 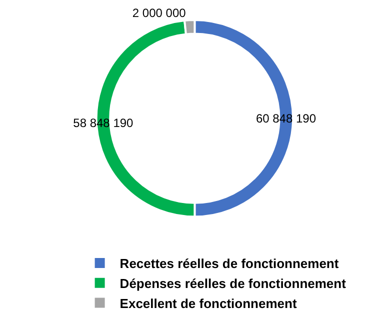 What do you see at coordinates (209, 303) in the screenshot?
I see `legend-label: Excellent de fonctionnement` at bounding box center [209, 303].